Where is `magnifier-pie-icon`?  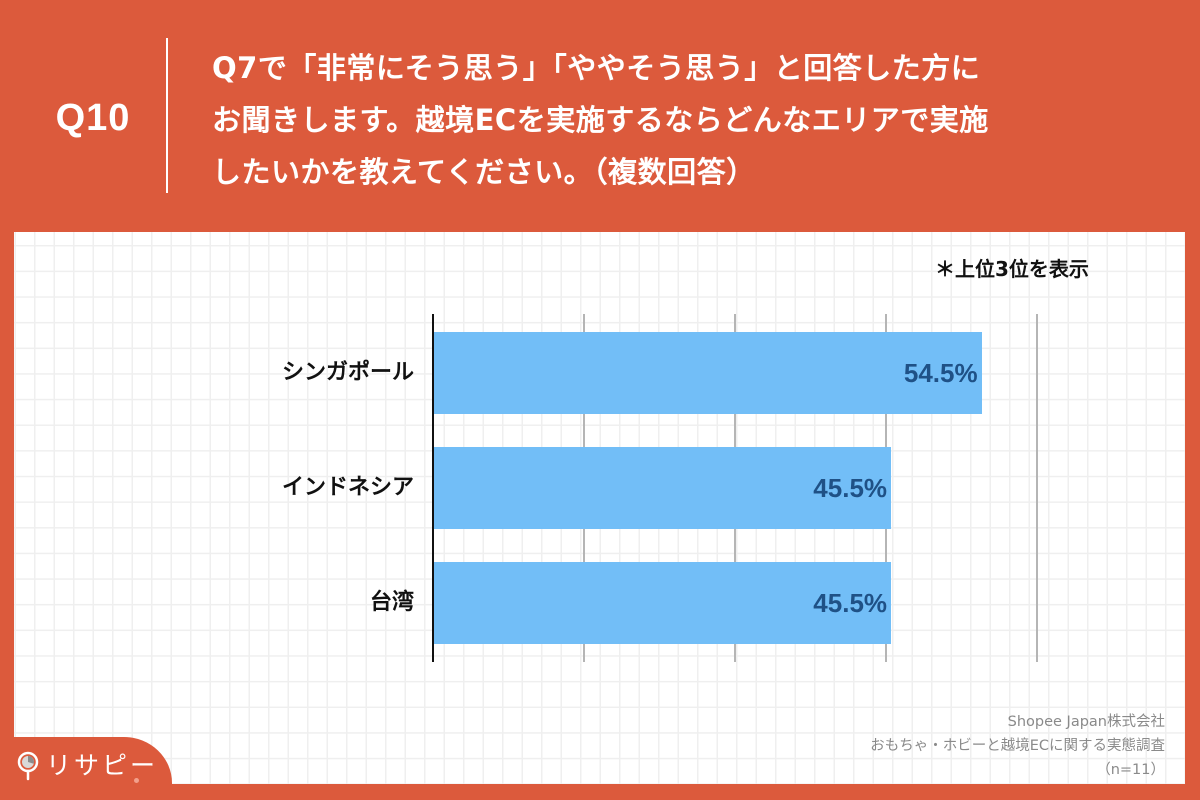
magnifier-pie-icon is located at coordinates (28, 766).